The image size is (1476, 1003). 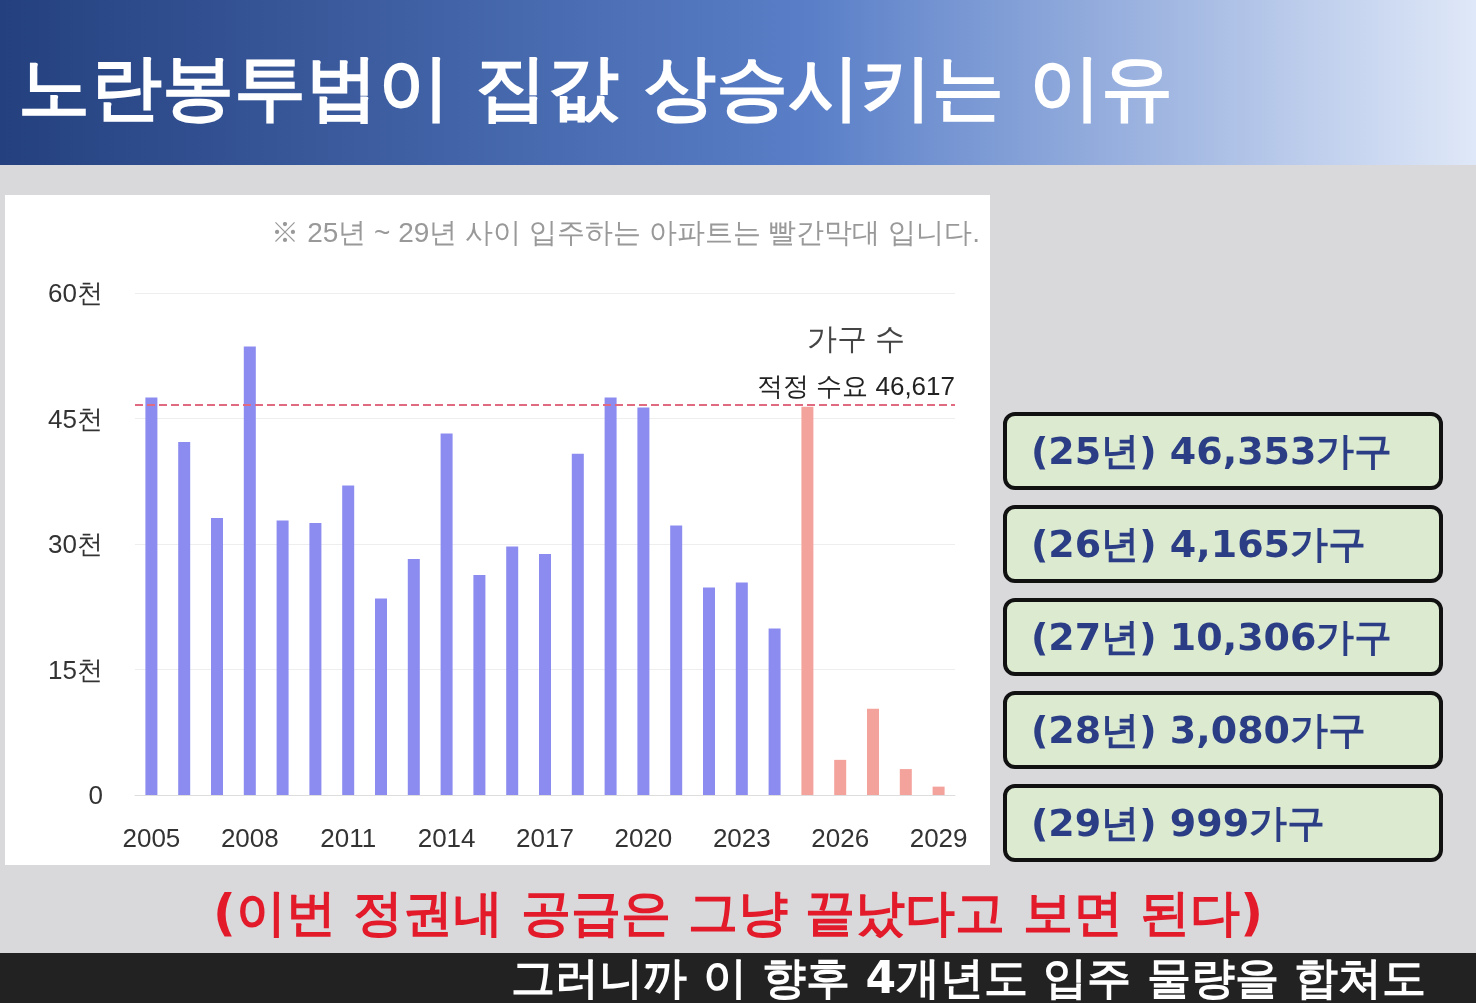 What do you see at coordinates (1223, 544) in the screenshot?
I see `text: (26년) 4,165가구` at bounding box center [1223, 544].